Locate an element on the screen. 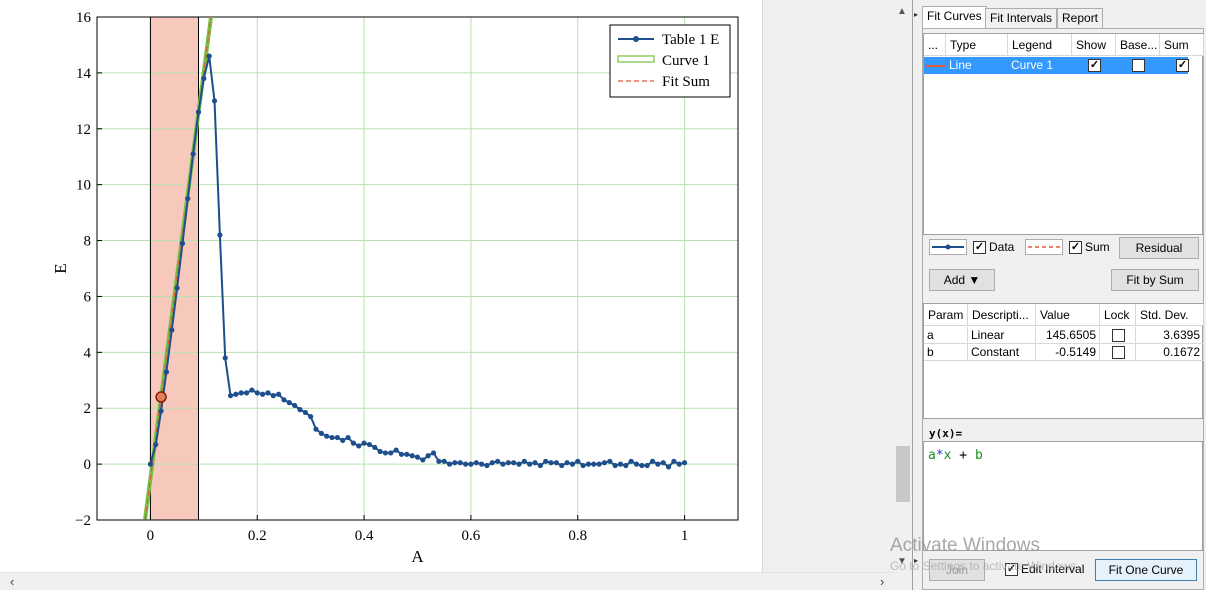 The height and width of the screenshot is (590, 1206). column-header: Legend is located at coordinates (1040, 45).